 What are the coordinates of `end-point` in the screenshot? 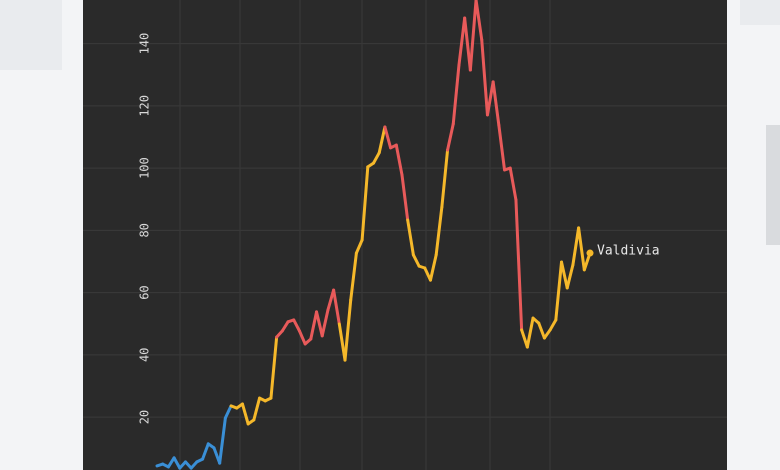 It's located at (590, 253).